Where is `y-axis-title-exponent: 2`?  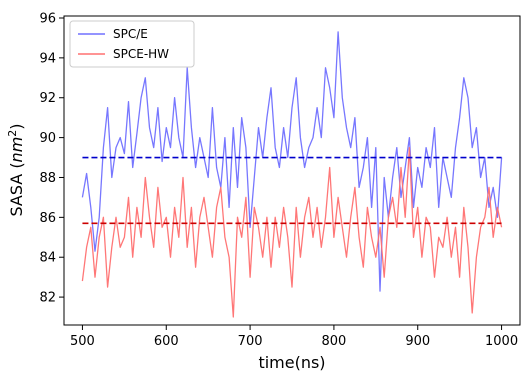
y-axis-title-exponent: 2 is located at coordinates (12, 133).